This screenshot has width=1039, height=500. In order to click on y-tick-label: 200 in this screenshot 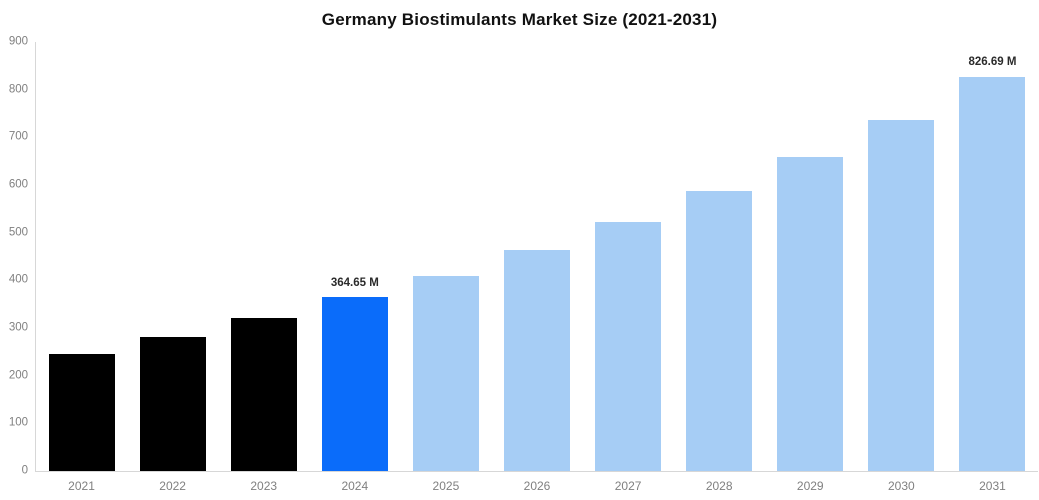, I will do `click(18, 374)`.